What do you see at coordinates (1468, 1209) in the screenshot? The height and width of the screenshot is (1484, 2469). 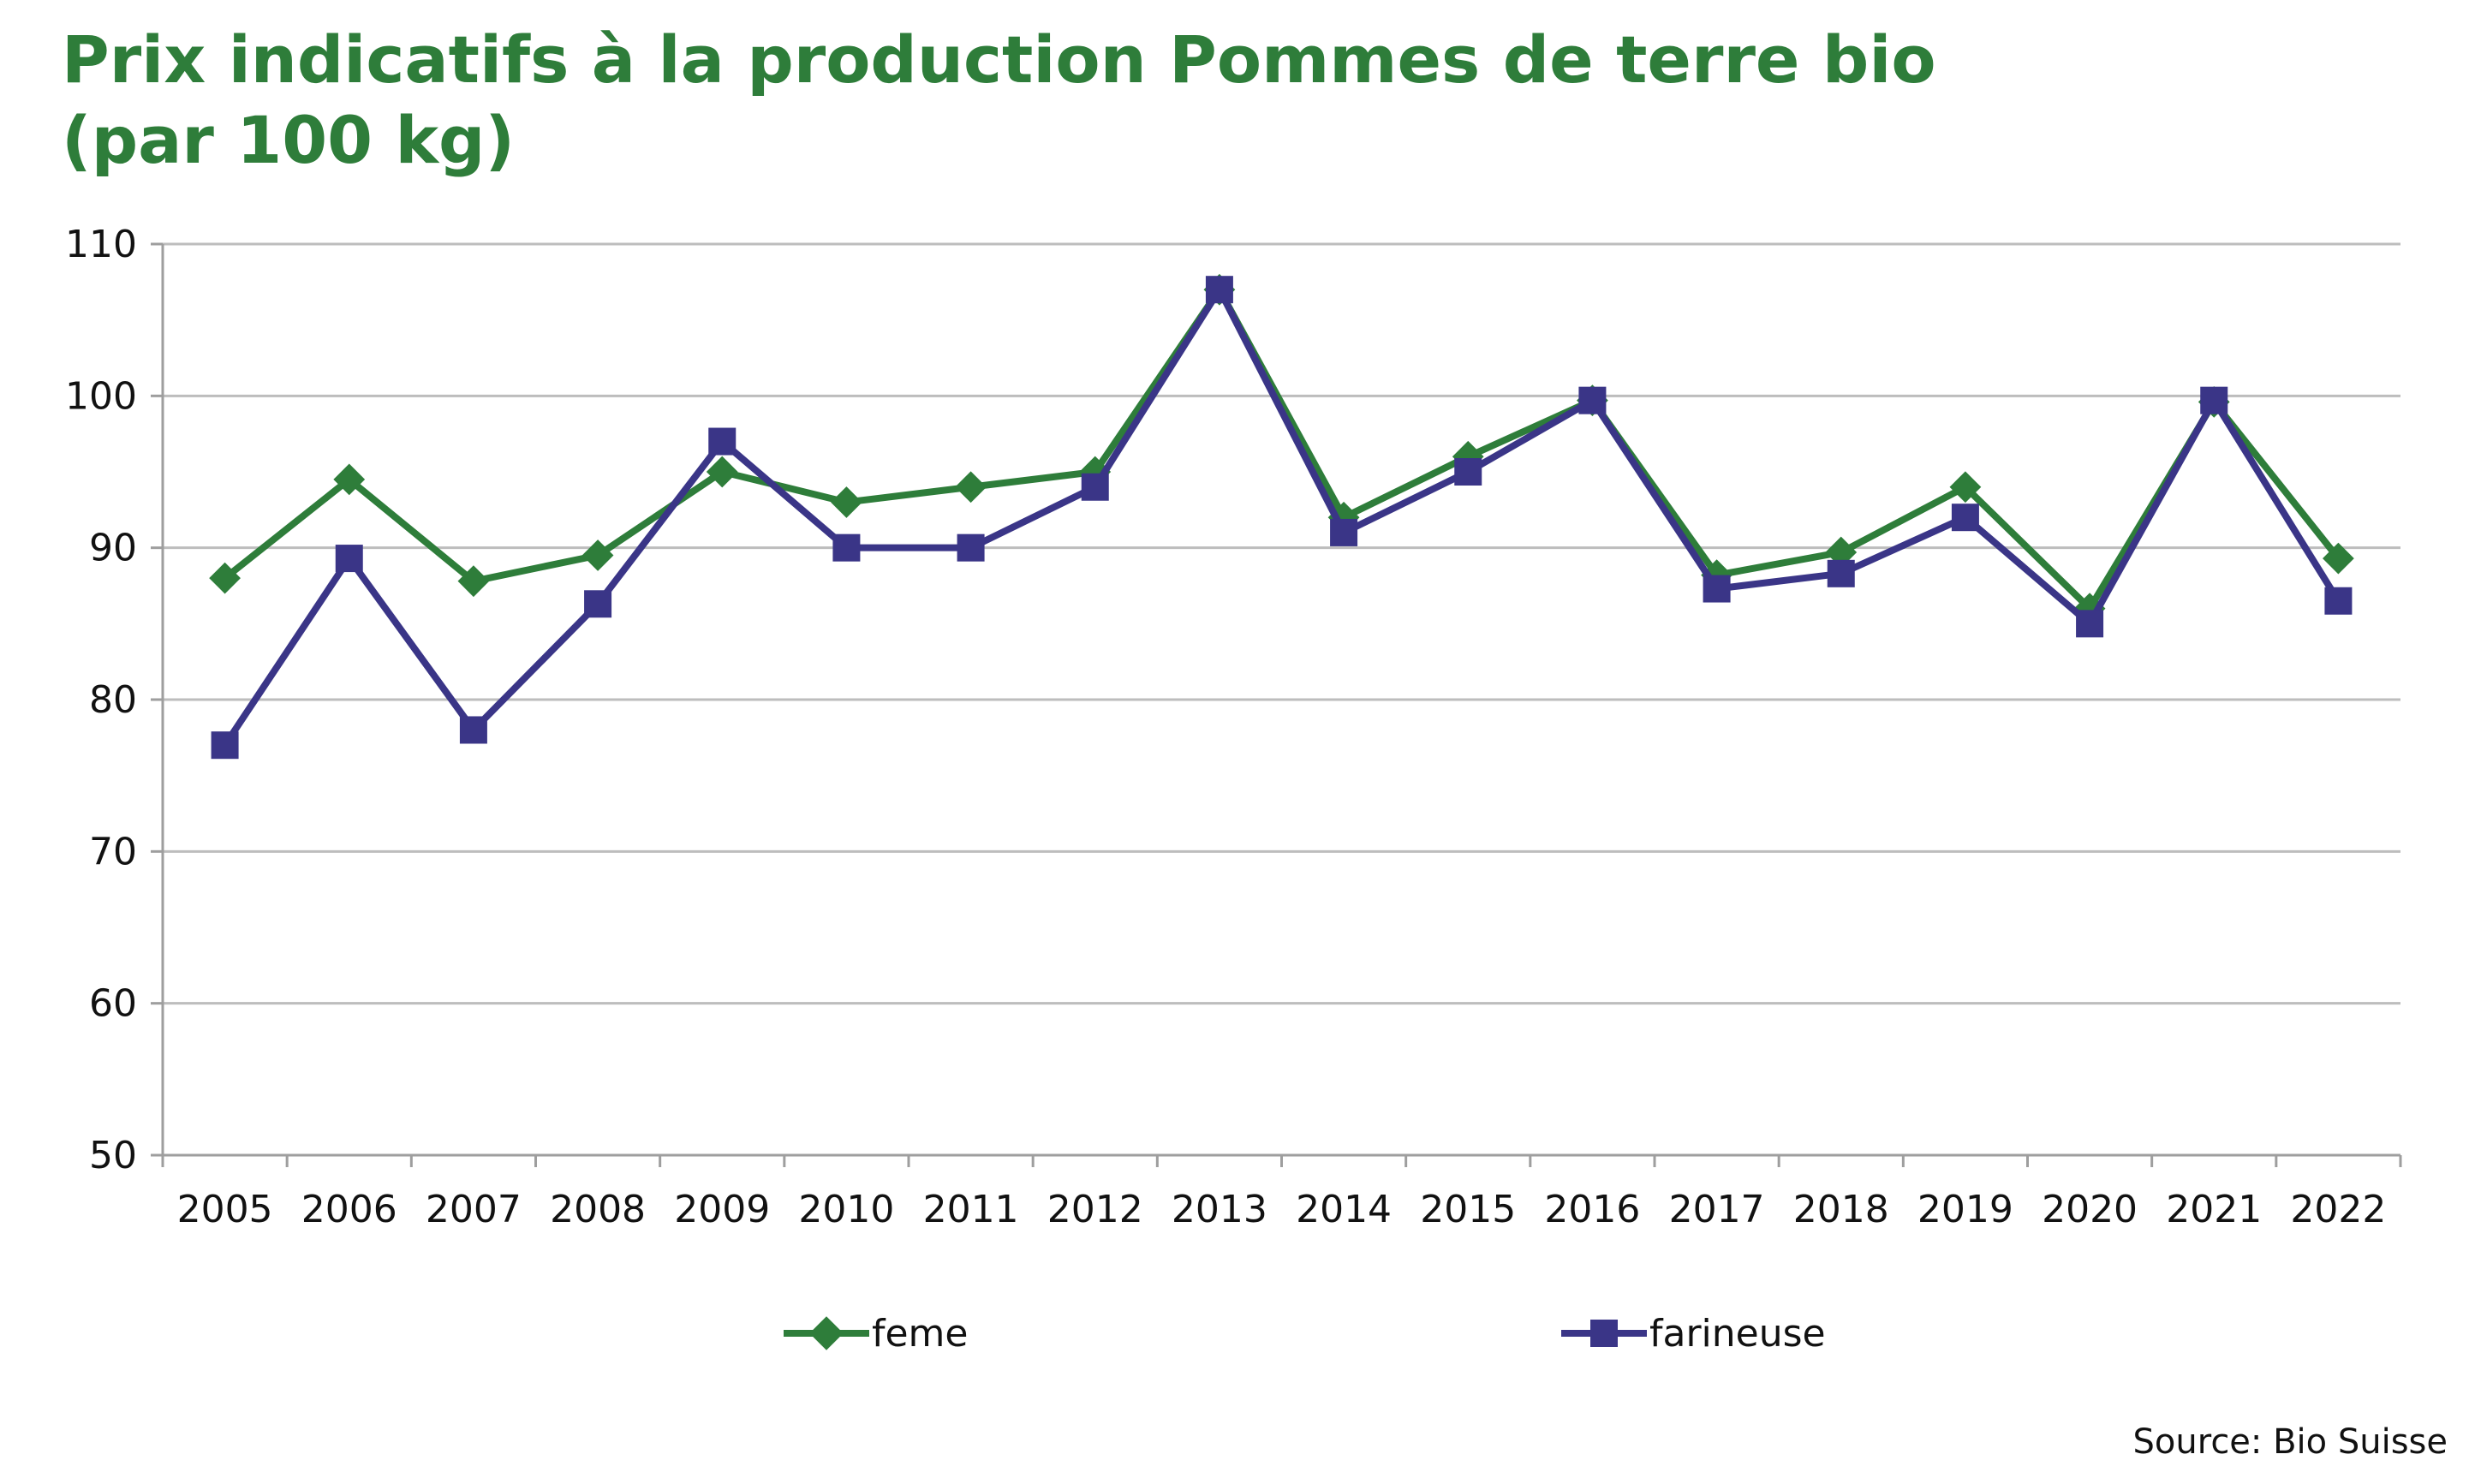 I see `x-tick-label: 2015` at bounding box center [1468, 1209].